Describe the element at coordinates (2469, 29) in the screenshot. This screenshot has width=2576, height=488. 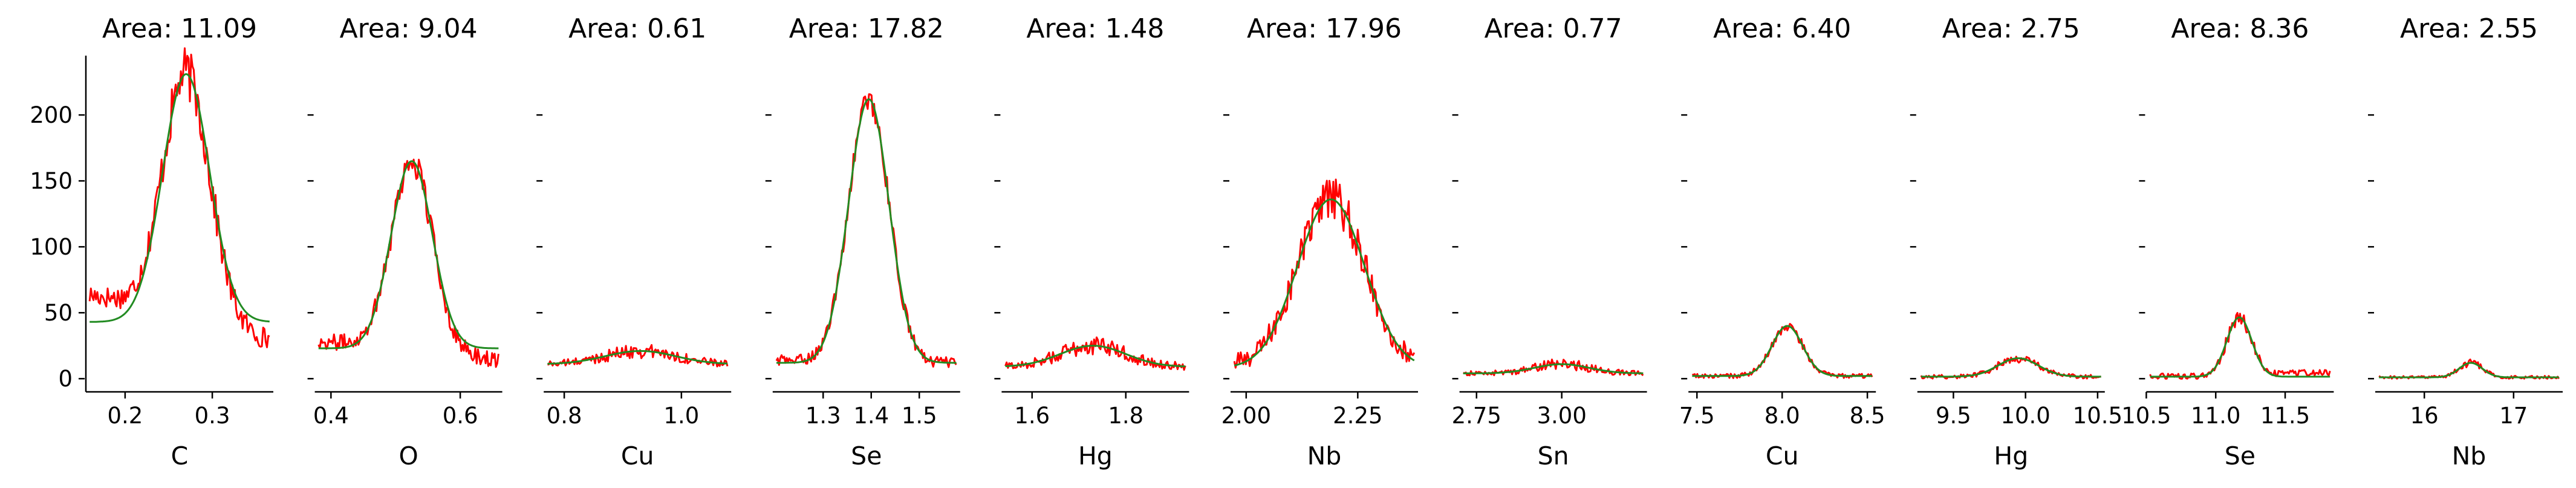
I see `panel-title: Area: 2.55` at that location.